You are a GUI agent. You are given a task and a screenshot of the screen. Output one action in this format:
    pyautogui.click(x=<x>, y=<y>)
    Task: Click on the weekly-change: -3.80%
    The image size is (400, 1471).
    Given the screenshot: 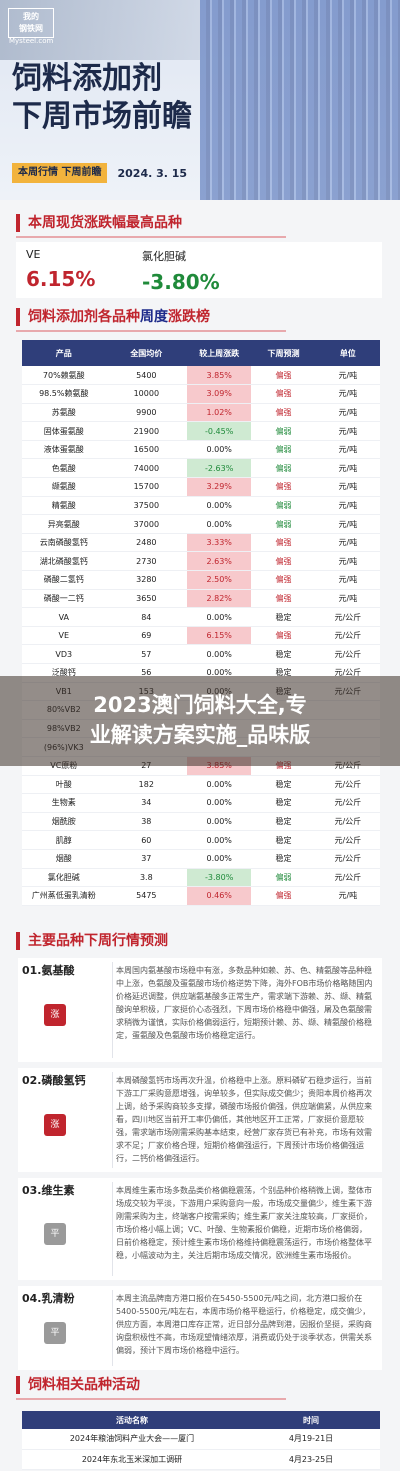 What is the action you would take?
    pyautogui.click(x=219, y=878)
    